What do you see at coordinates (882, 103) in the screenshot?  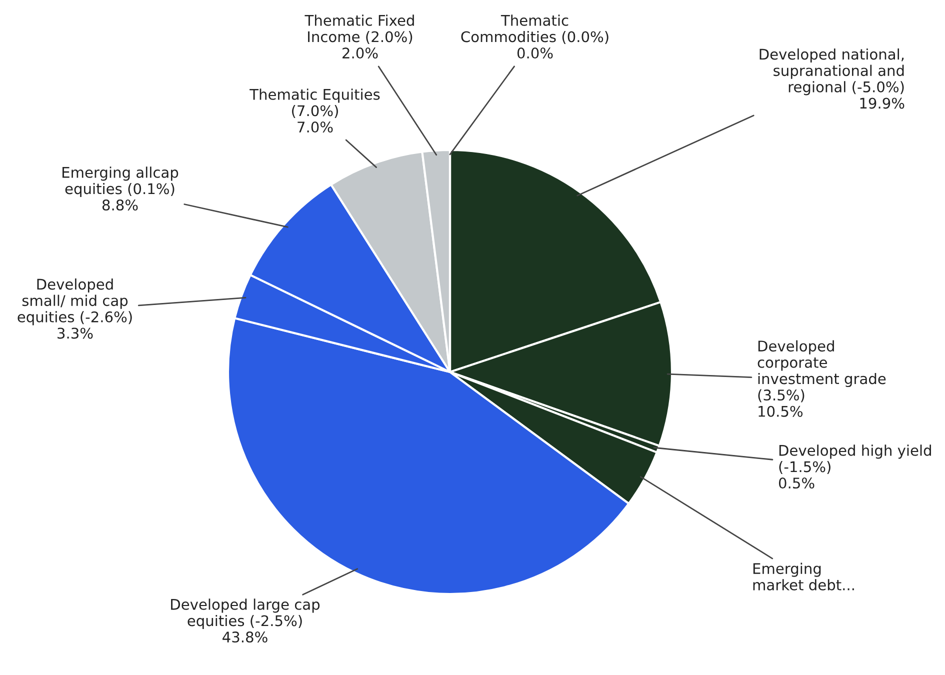 I see `data-label: 19.9%` at bounding box center [882, 103].